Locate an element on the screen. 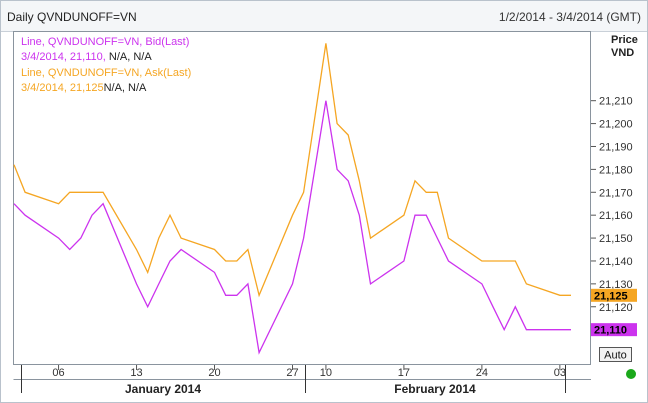  last-value-tag-bid: 21,110 is located at coordinates (614, 330).